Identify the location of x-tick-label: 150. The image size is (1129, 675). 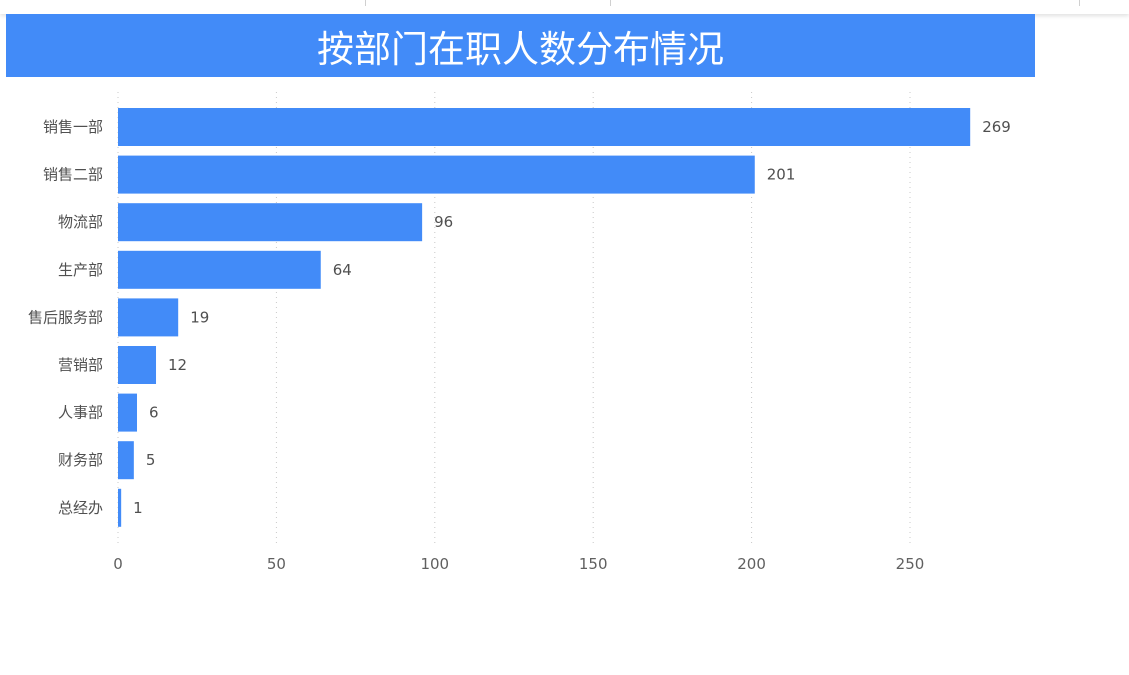
(593, 564).